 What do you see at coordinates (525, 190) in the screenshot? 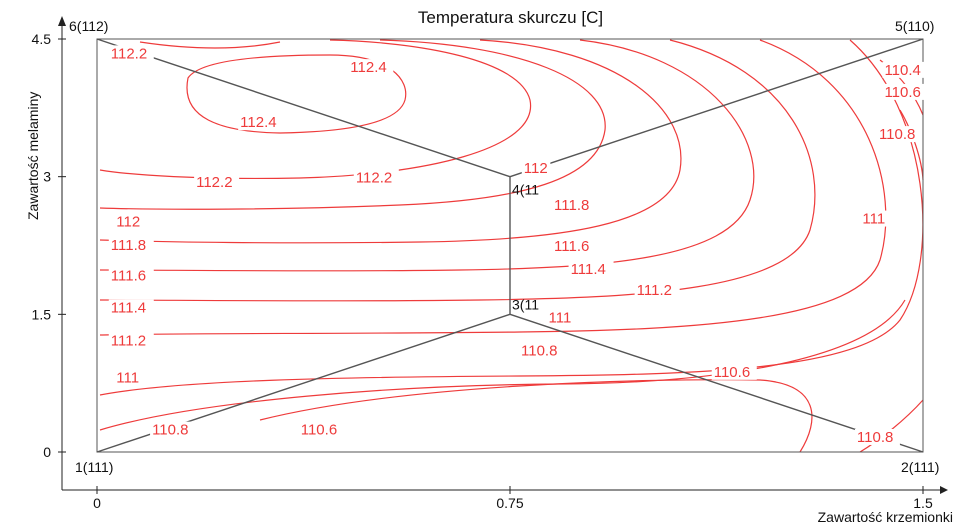
I see `design-point-label: 4(11` at bounding box center [525, 190].